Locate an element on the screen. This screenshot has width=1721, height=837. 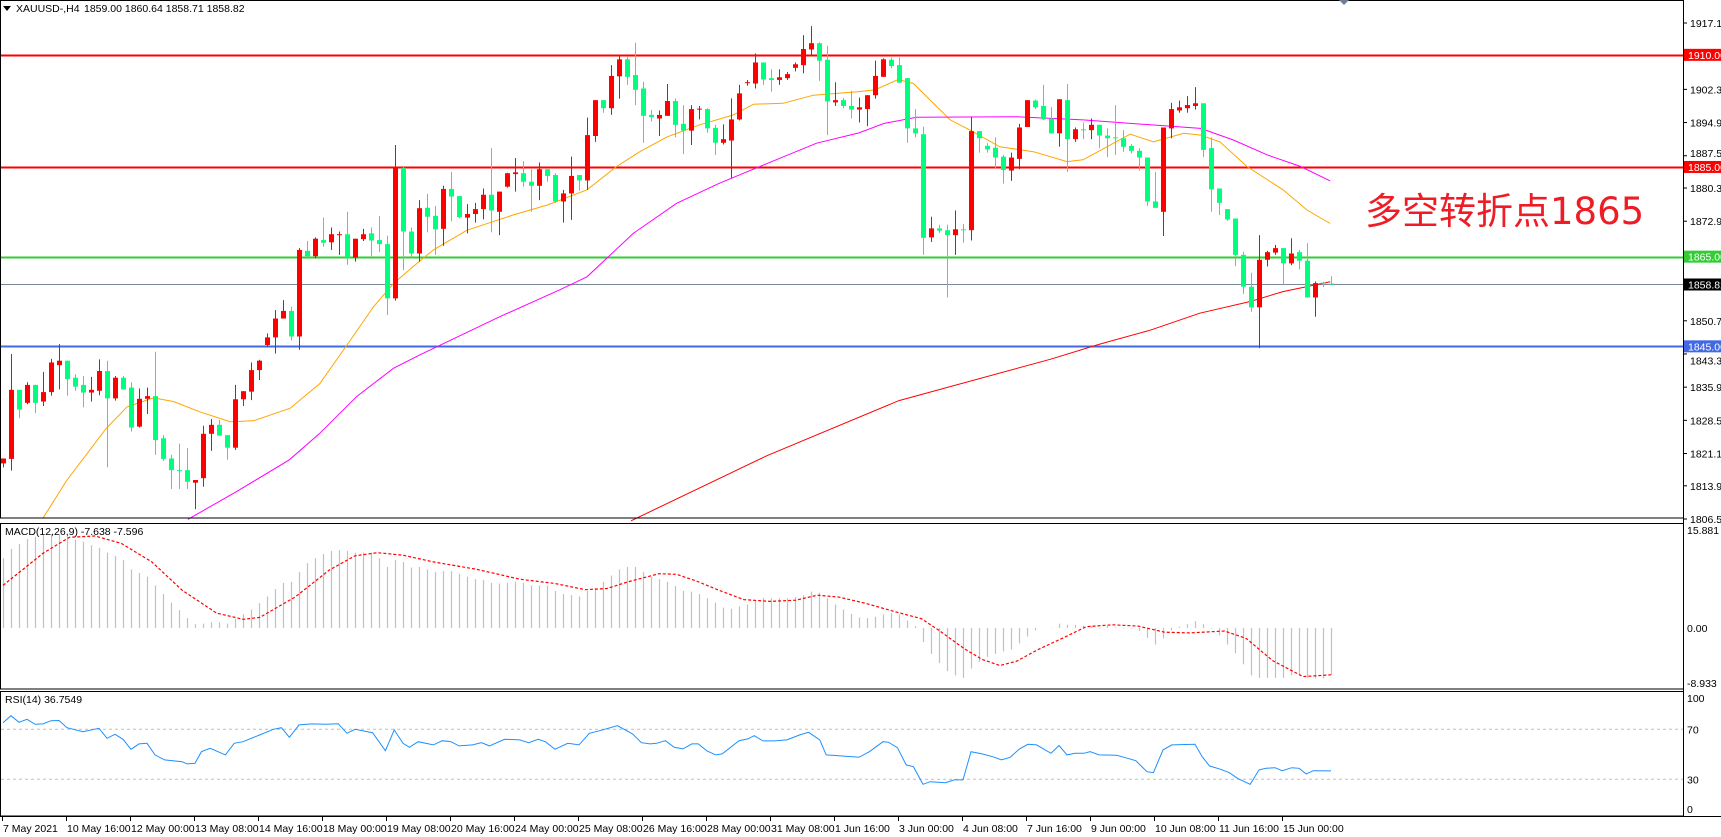
level-price-tag is located at coordinates (1702, 166).